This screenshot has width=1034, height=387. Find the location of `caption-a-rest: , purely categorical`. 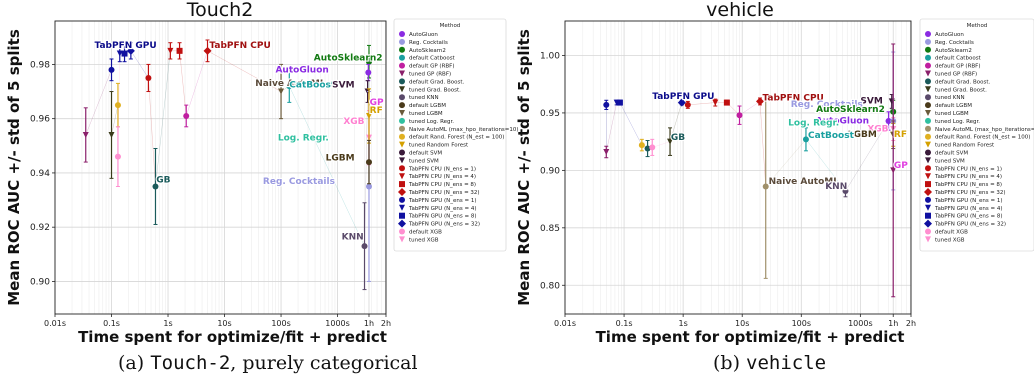

caption-a-rest: , purely categorical is located at coordinates (324, 363).